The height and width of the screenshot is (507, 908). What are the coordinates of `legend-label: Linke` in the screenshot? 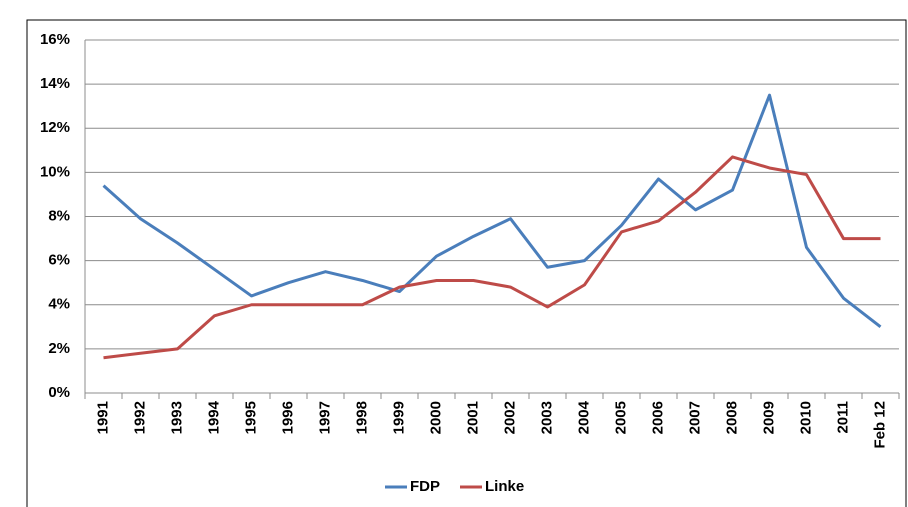 It's located at (504, 486).